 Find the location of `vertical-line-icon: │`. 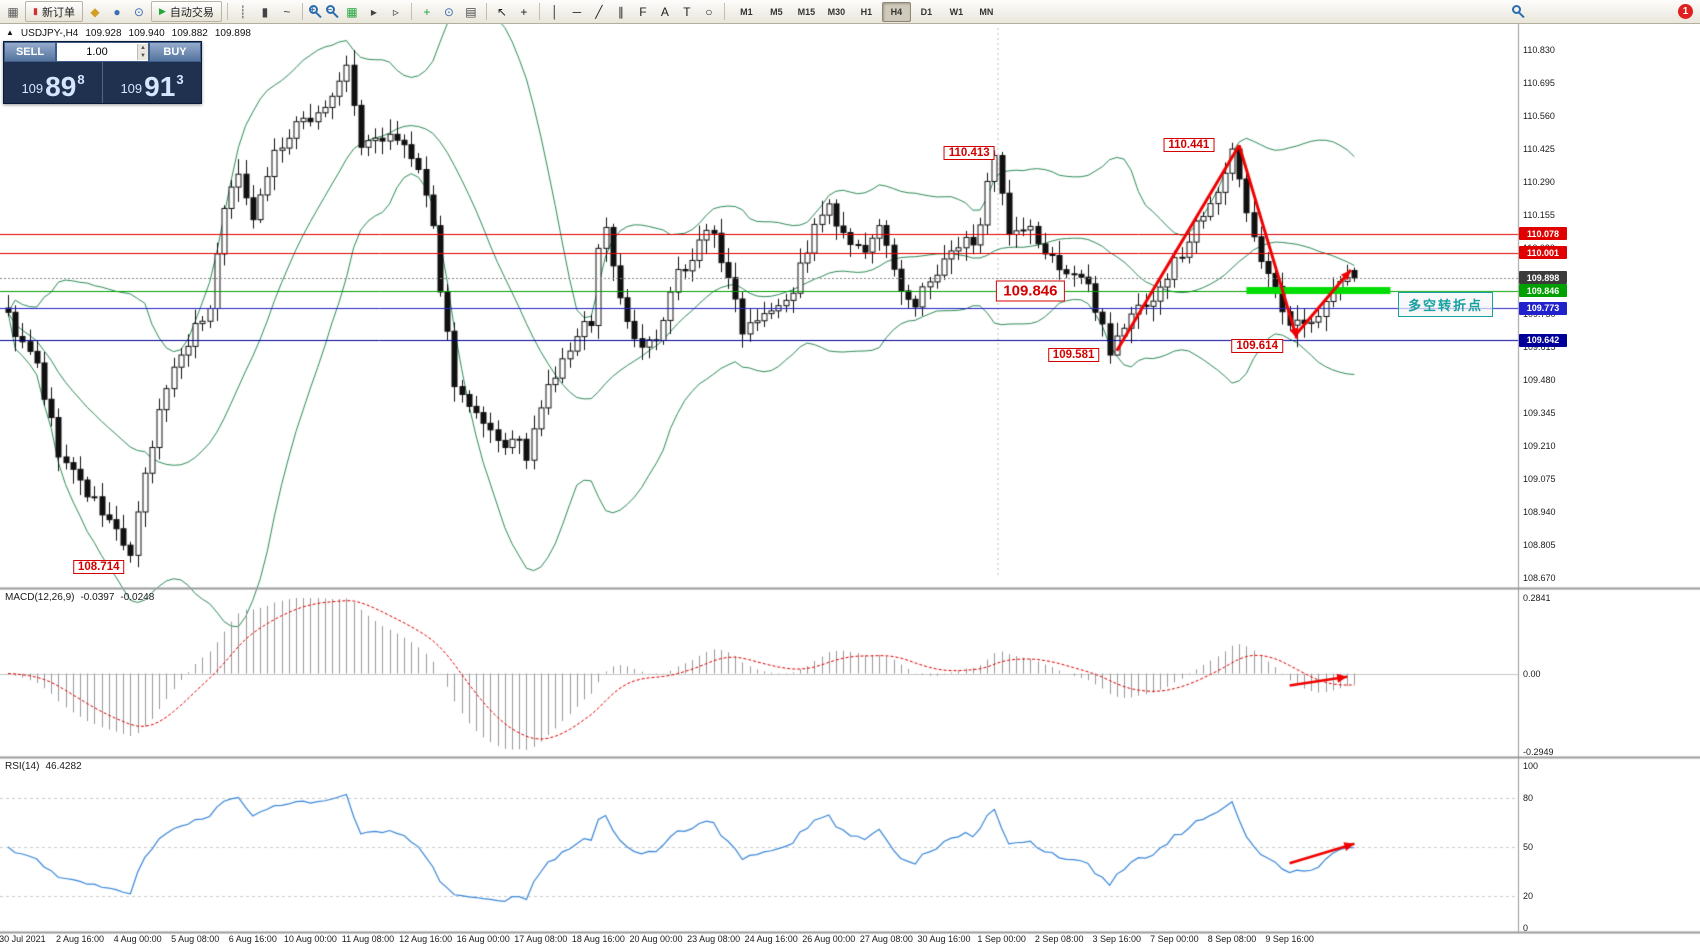

vertical-line-icon: │ is located at coordinates (555, 11).